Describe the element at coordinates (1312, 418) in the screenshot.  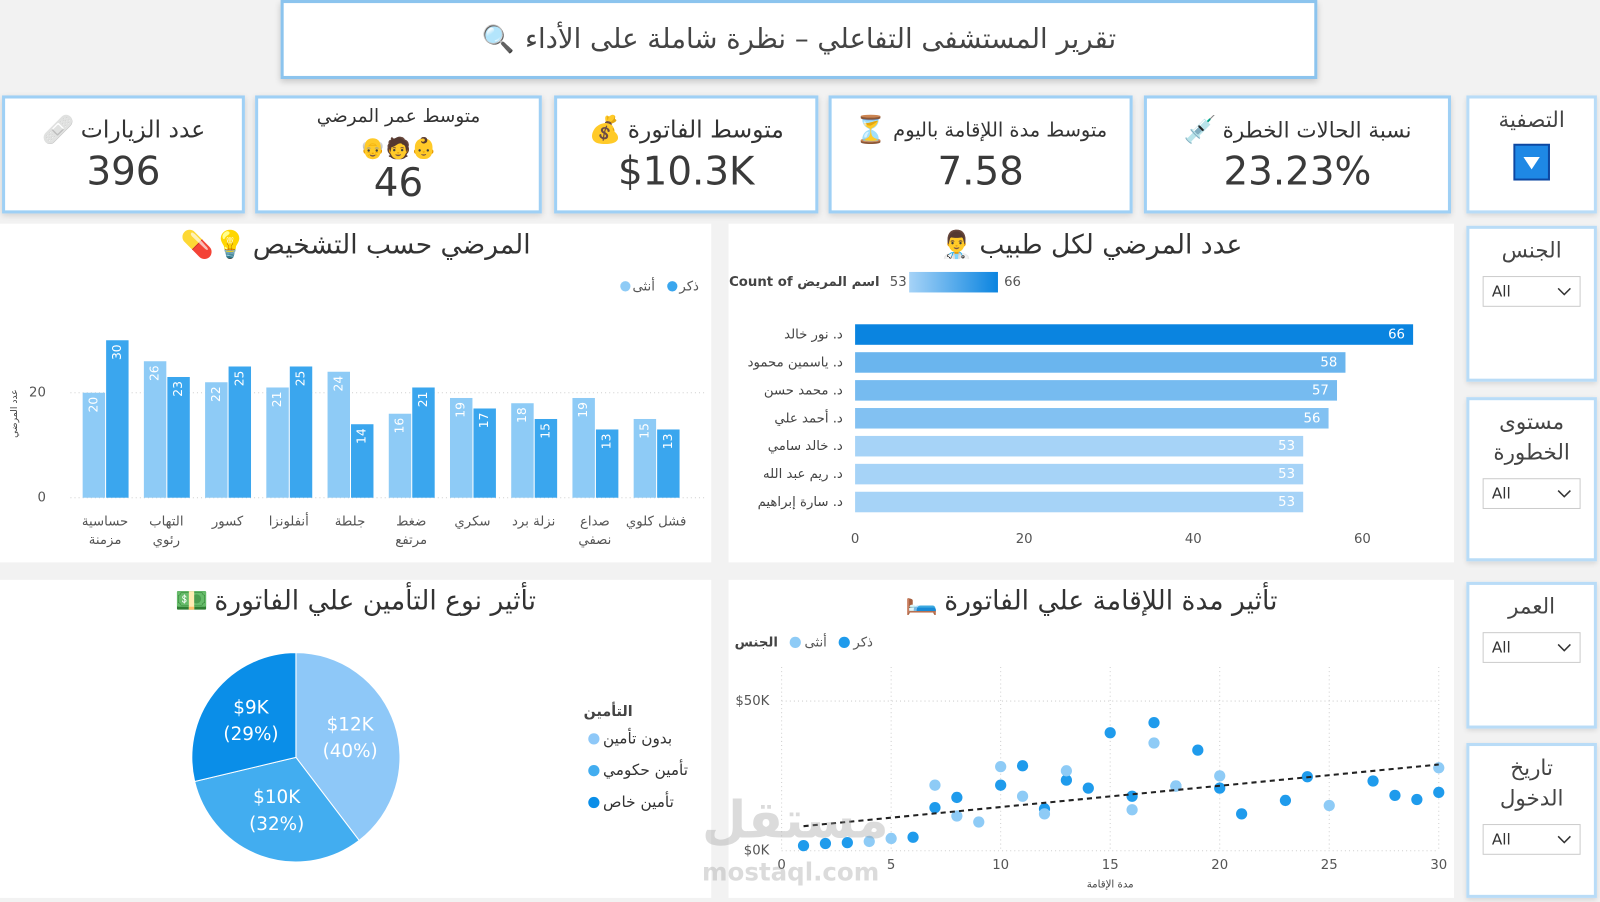
I see `data-label: 56` at that location.